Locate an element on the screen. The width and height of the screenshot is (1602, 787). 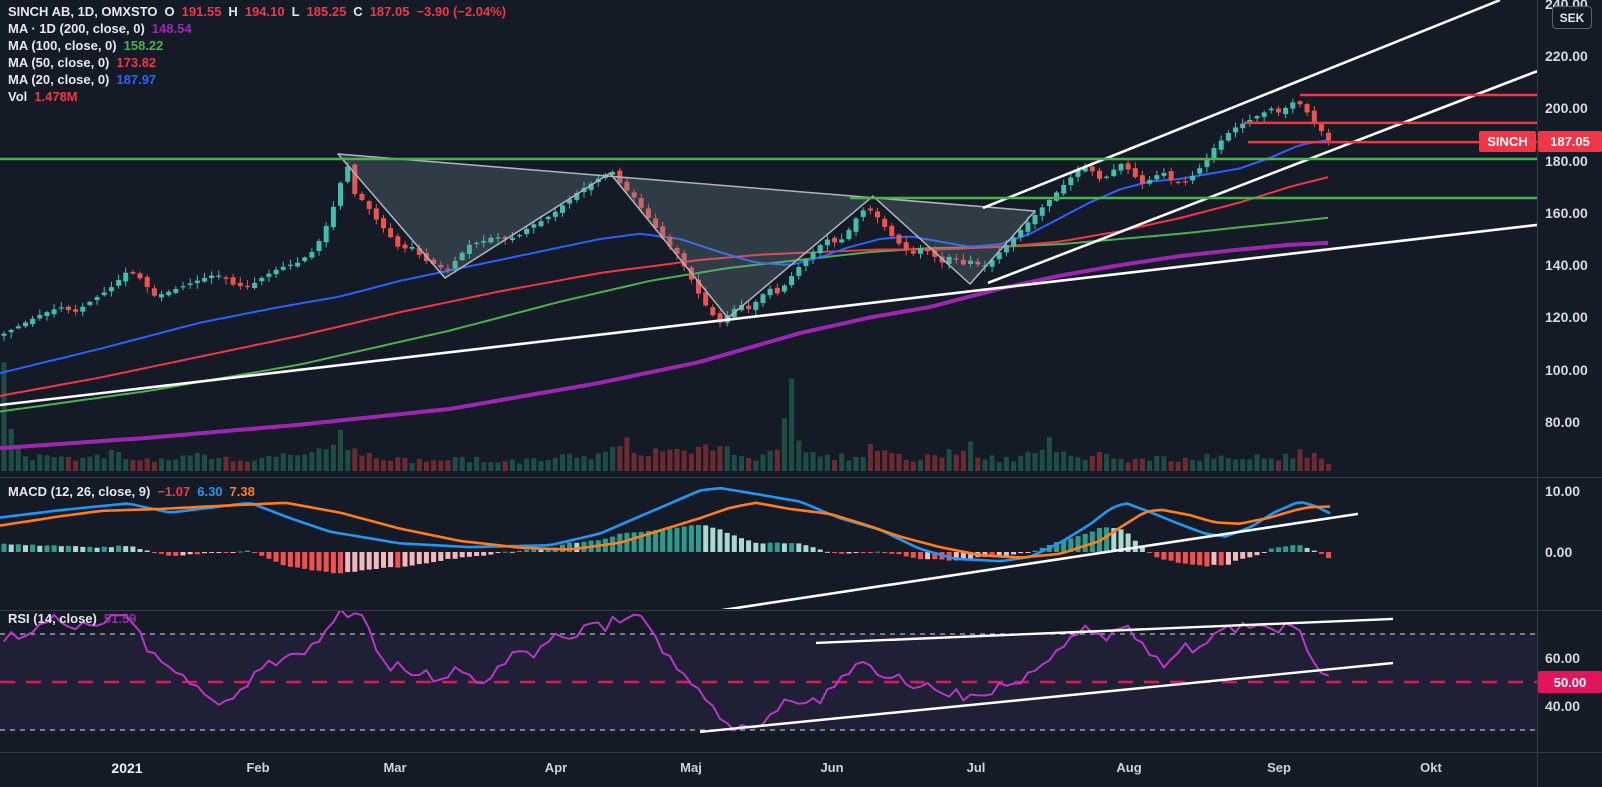
price-tick-label: 80.00 is located at coordinates (1563, 422).